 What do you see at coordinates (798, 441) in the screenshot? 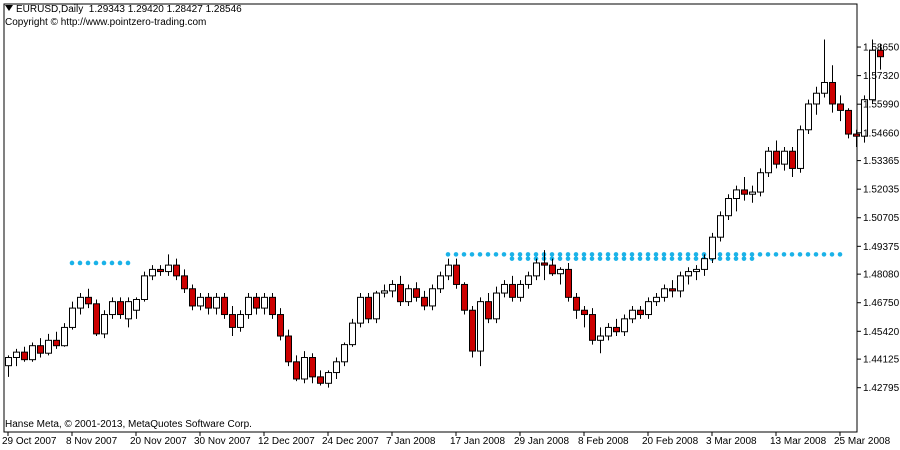
I see `date-tick-label: 13 Mar 2008` at bounding box center [798, 441].